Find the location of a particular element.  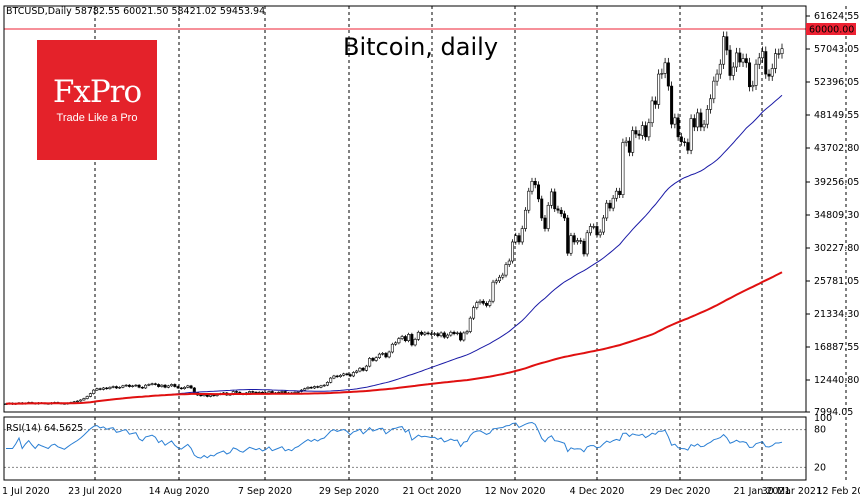

rsi-frame is located at coordinates (405, 448).